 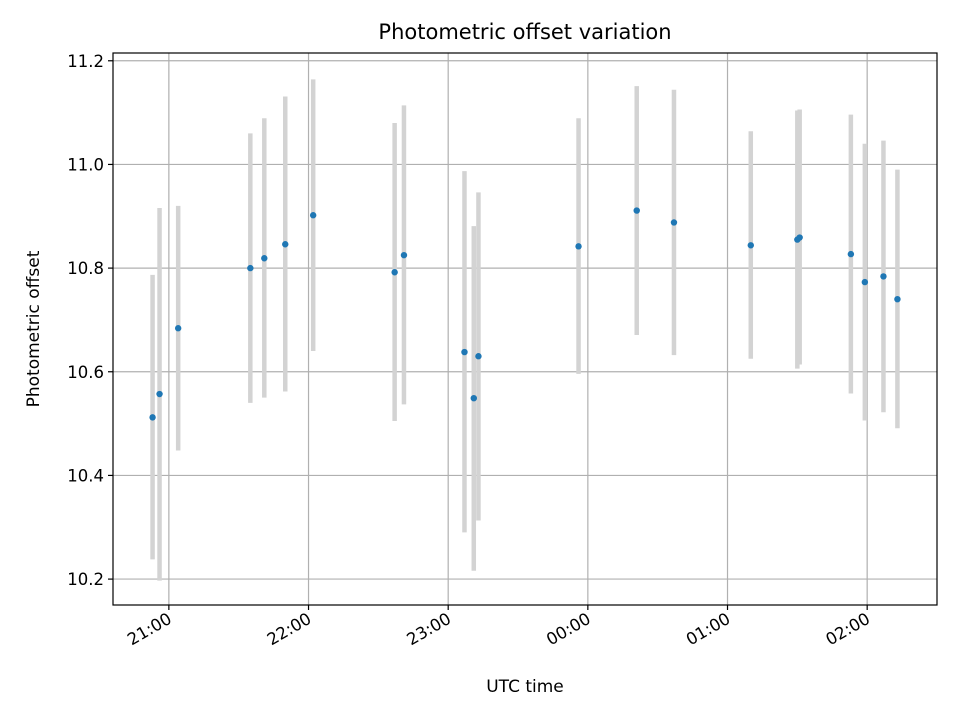 I want to click on x-tick-label: 23:00, so click(x=428, y=629).